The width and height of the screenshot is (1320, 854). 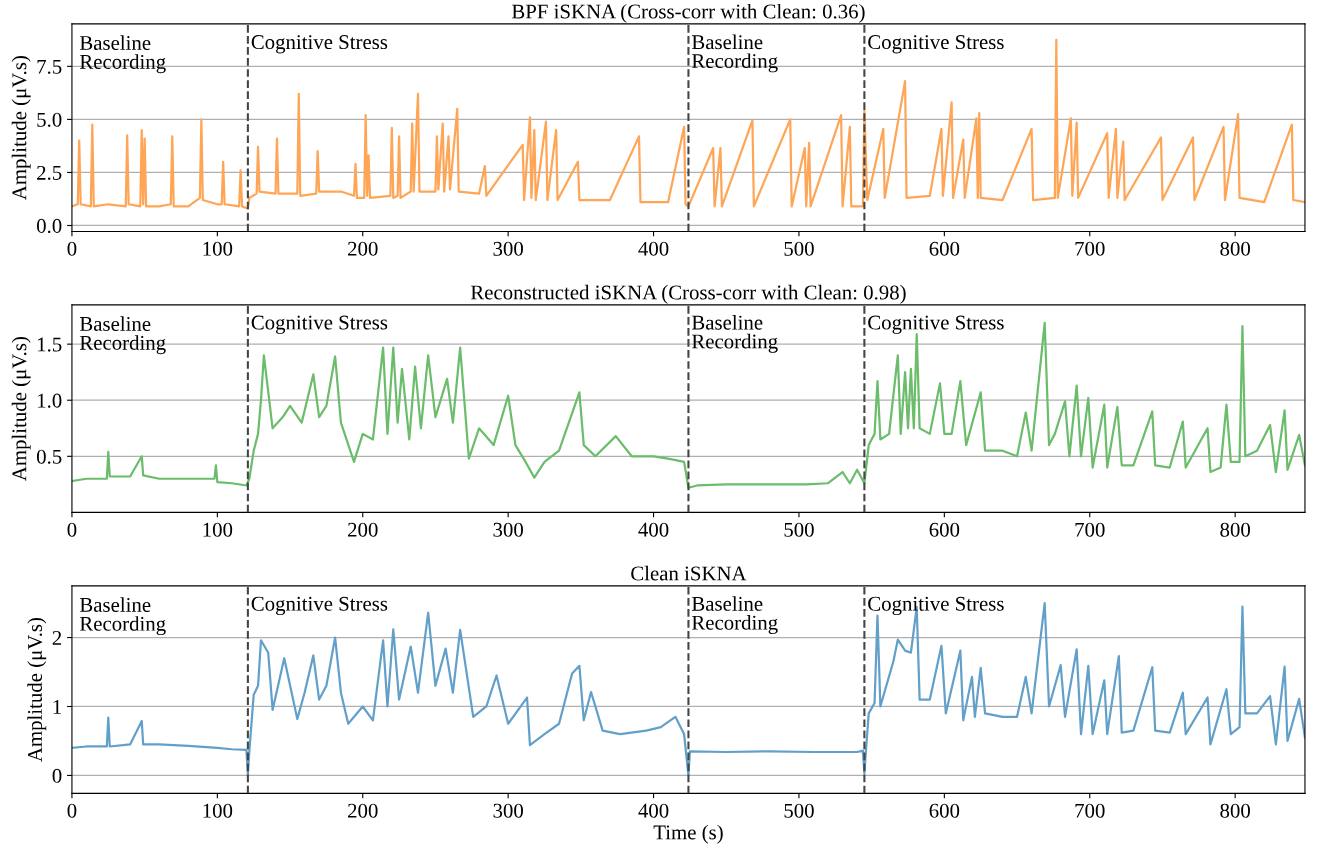 I want to click on y-tick-label: 5.0, so click(x=49, y=119).